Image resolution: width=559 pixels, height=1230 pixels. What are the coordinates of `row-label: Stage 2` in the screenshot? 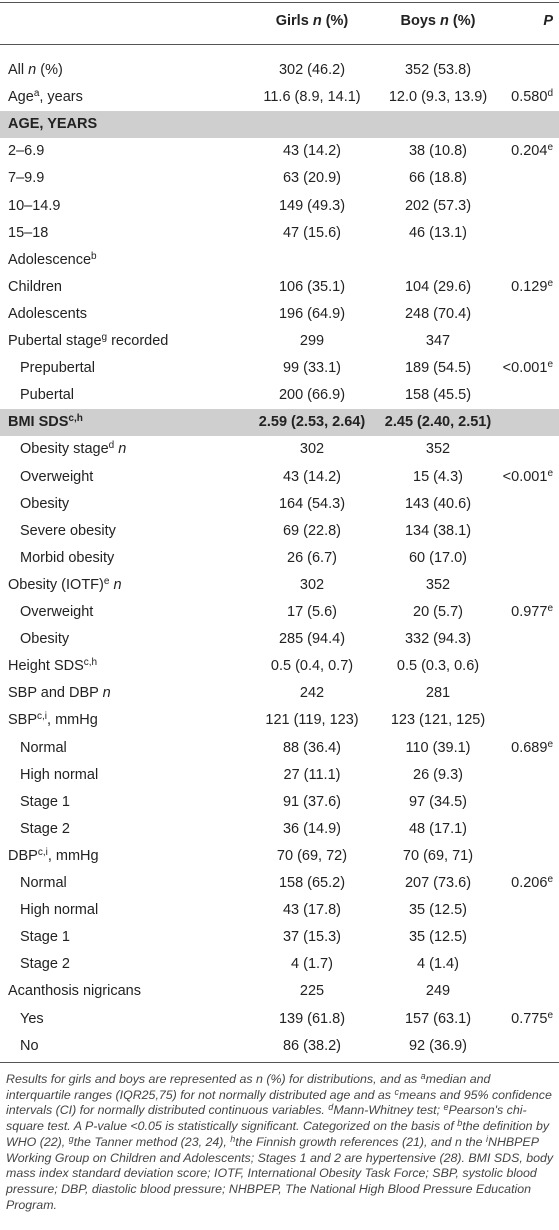 It's located at (45, 828).